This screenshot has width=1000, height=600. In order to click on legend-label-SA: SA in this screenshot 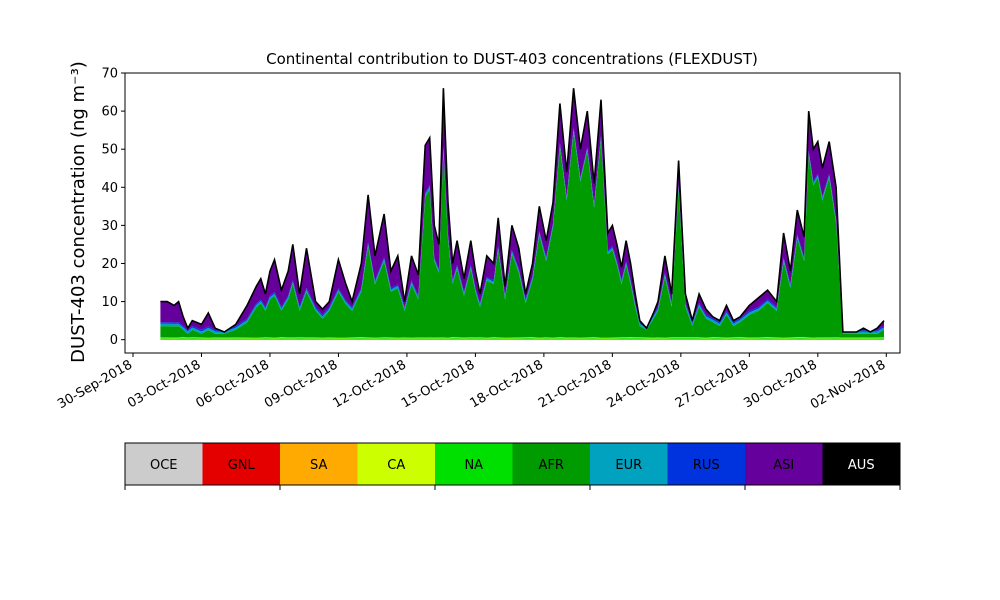, I will do `click(318, 465)`.